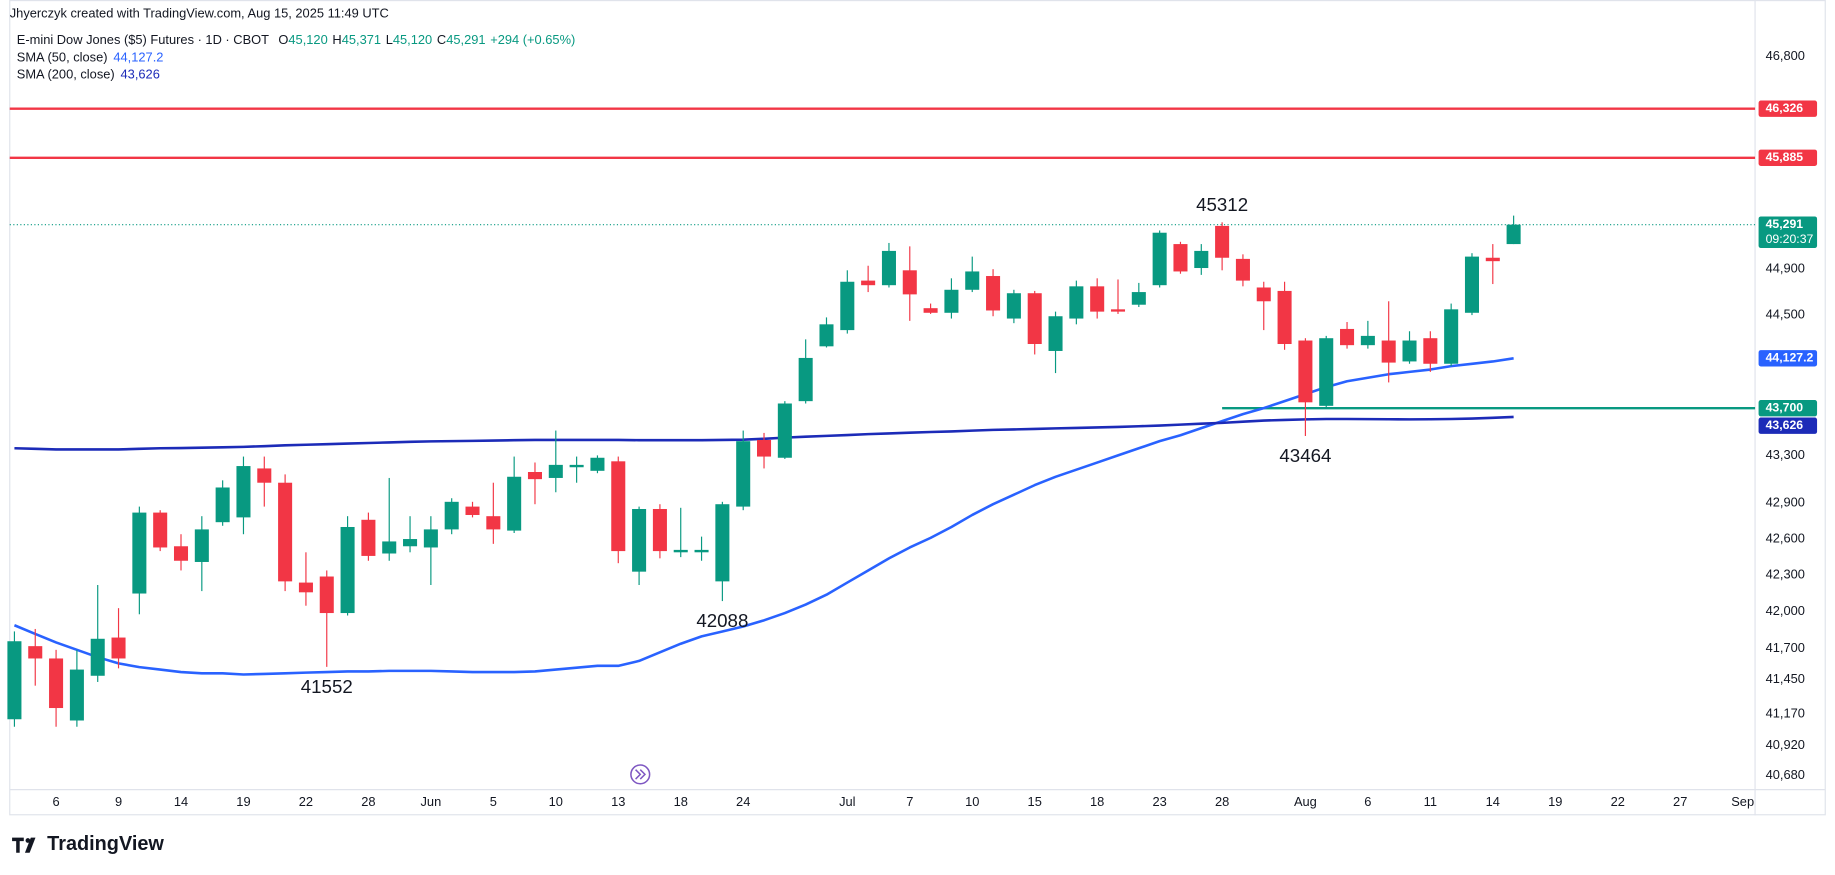 This screenshot has width=1835, height=875. I want to click on x-tick-label: 7, so click(909, 801).